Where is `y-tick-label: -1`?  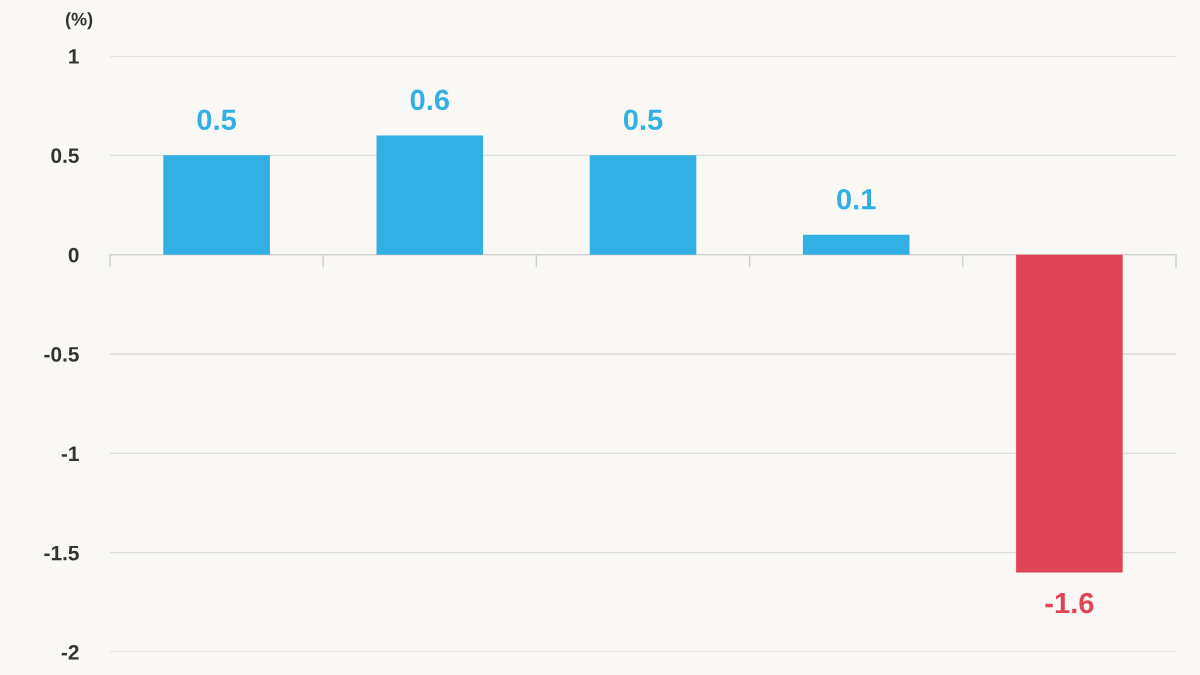 y-tick-label: -1 is located at coordinates (70, 453).